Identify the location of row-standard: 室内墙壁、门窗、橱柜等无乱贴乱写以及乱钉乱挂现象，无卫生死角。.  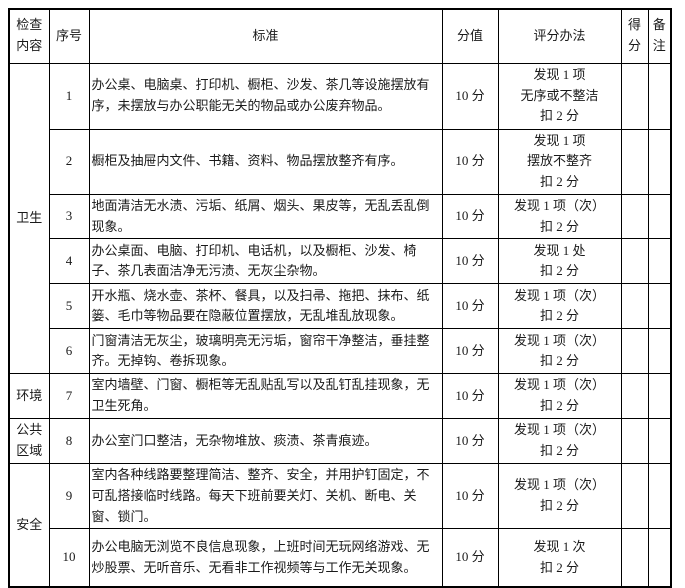
(265, 396).